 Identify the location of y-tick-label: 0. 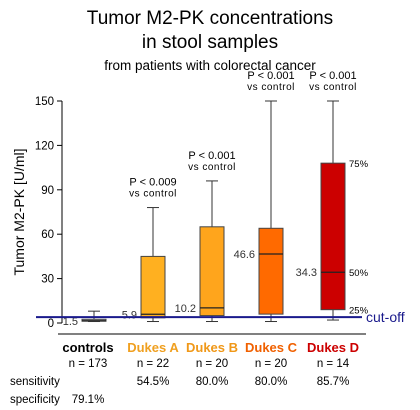
(51, 324).